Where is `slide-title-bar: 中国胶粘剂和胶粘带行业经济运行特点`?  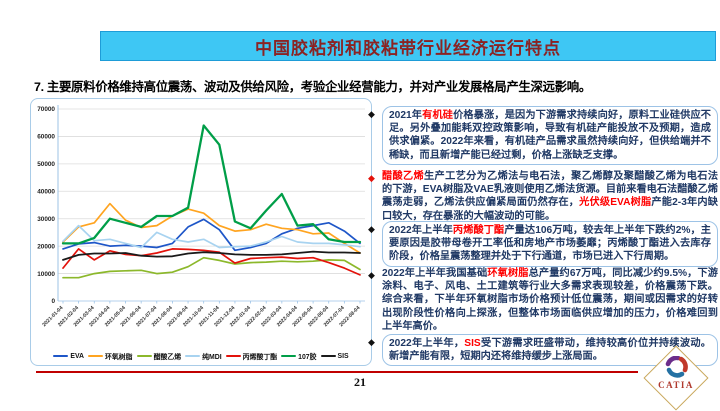
slide-title-bar: 中国胶粘剂和胶粘带行业经济运行特点 is located at coordinates (408, 46).